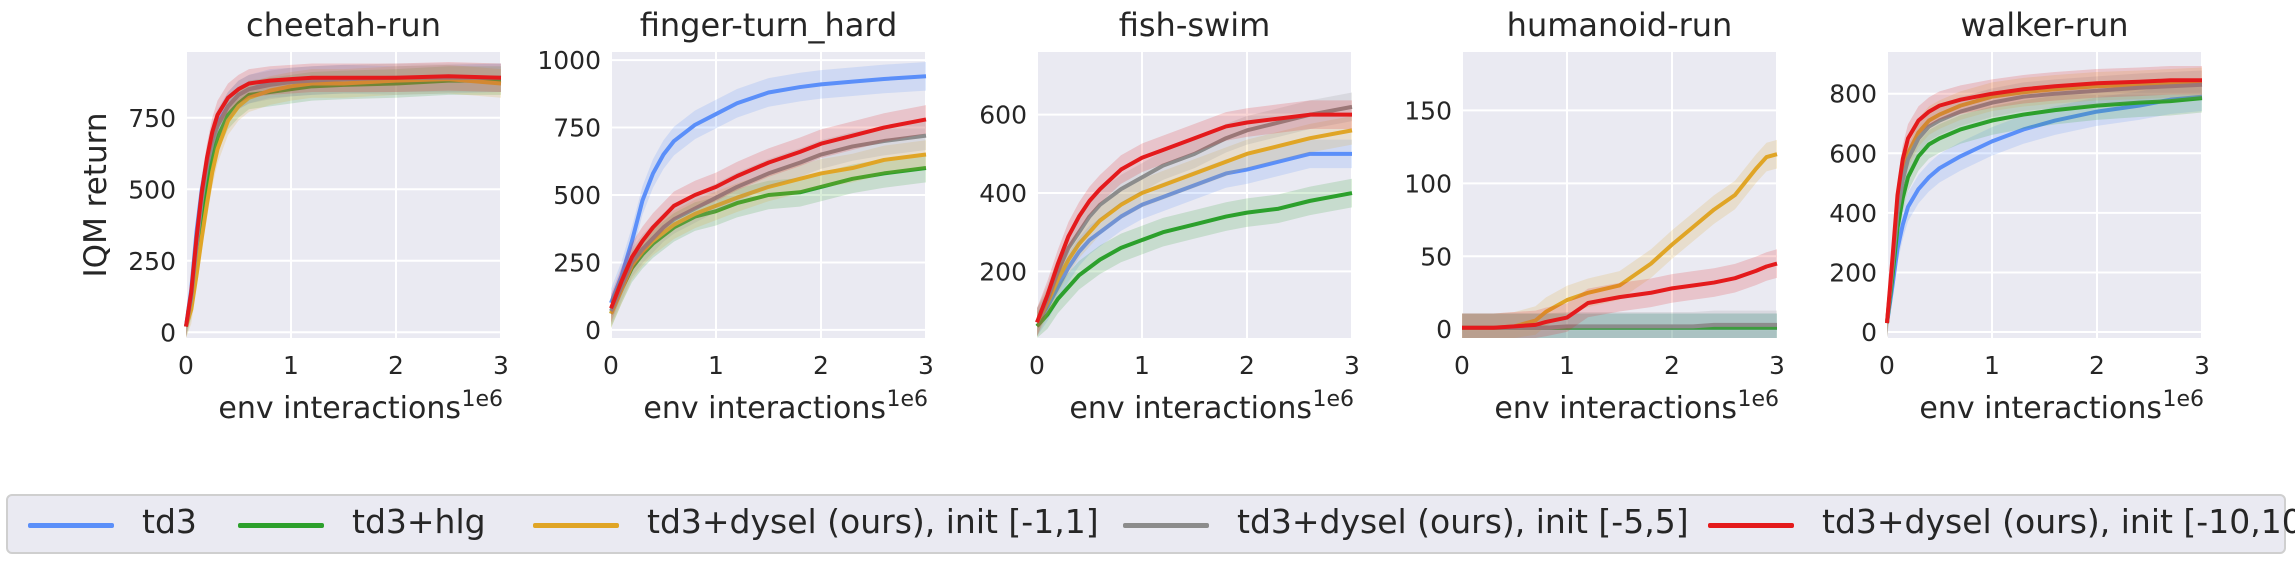 Image resolution: width=2295 pixels, height=563 pixels. Describe the element at coordinates (1428, 183) in the screenshot. I see `y-tick-label: 100` at that location.